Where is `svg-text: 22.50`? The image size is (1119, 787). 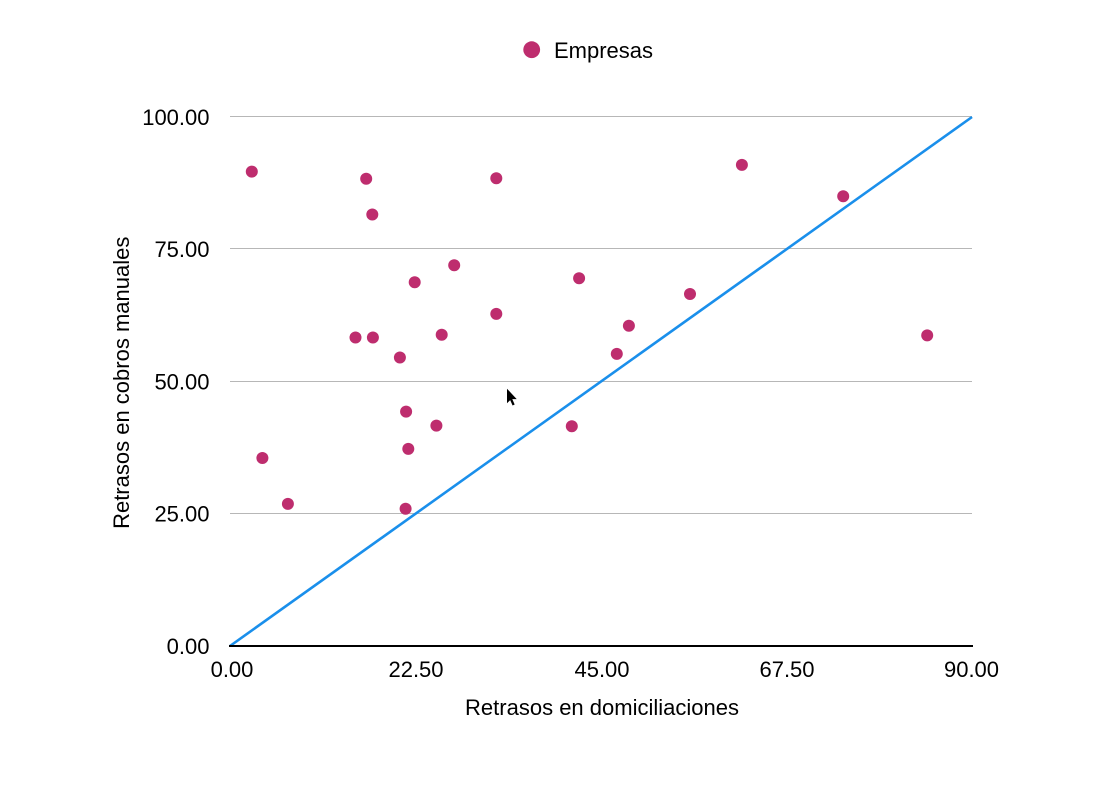 svg-text: 22.50 is located at coordinates (415, 669).